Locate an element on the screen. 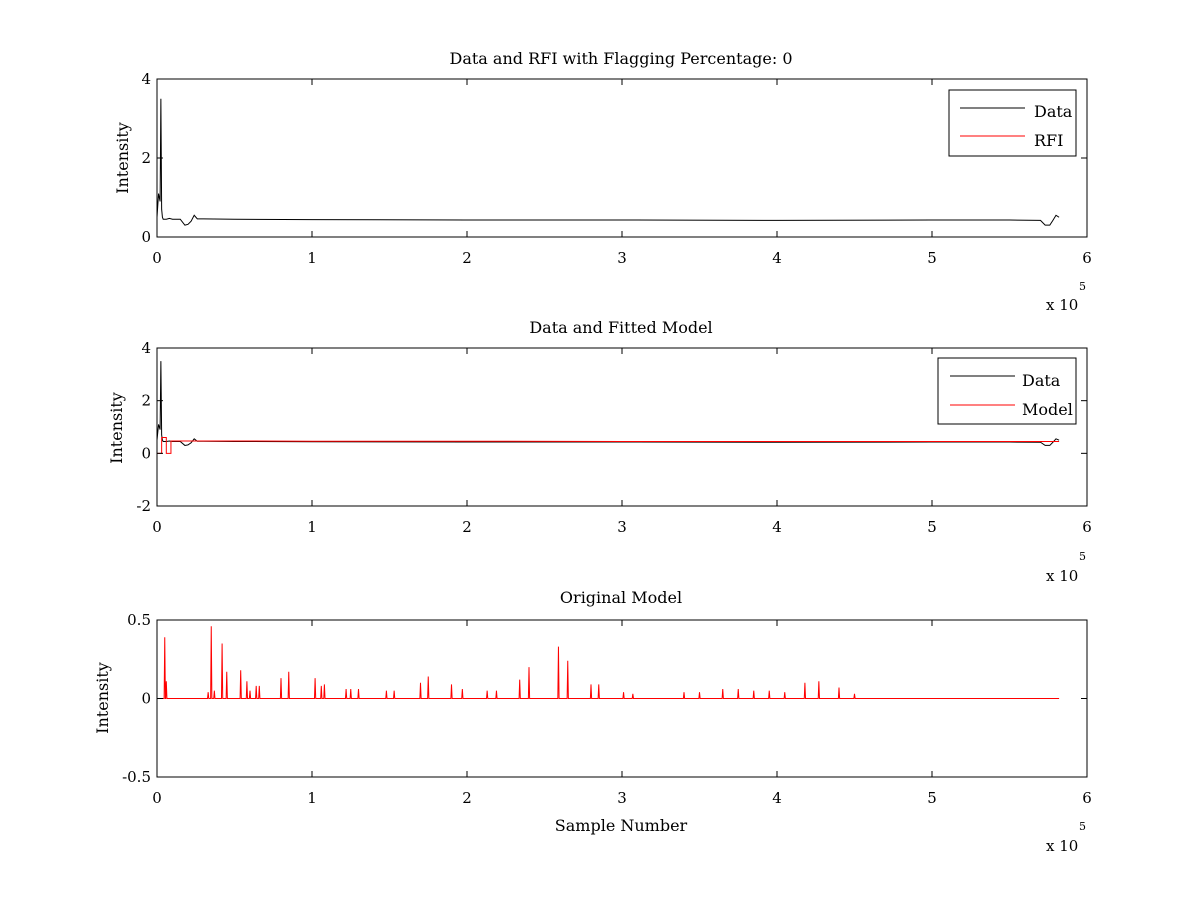 Image resolution: width=1200 pixels, height=900 pixels. panel-2-title: Data and Fitted Model is located at coordinates (620, 327).